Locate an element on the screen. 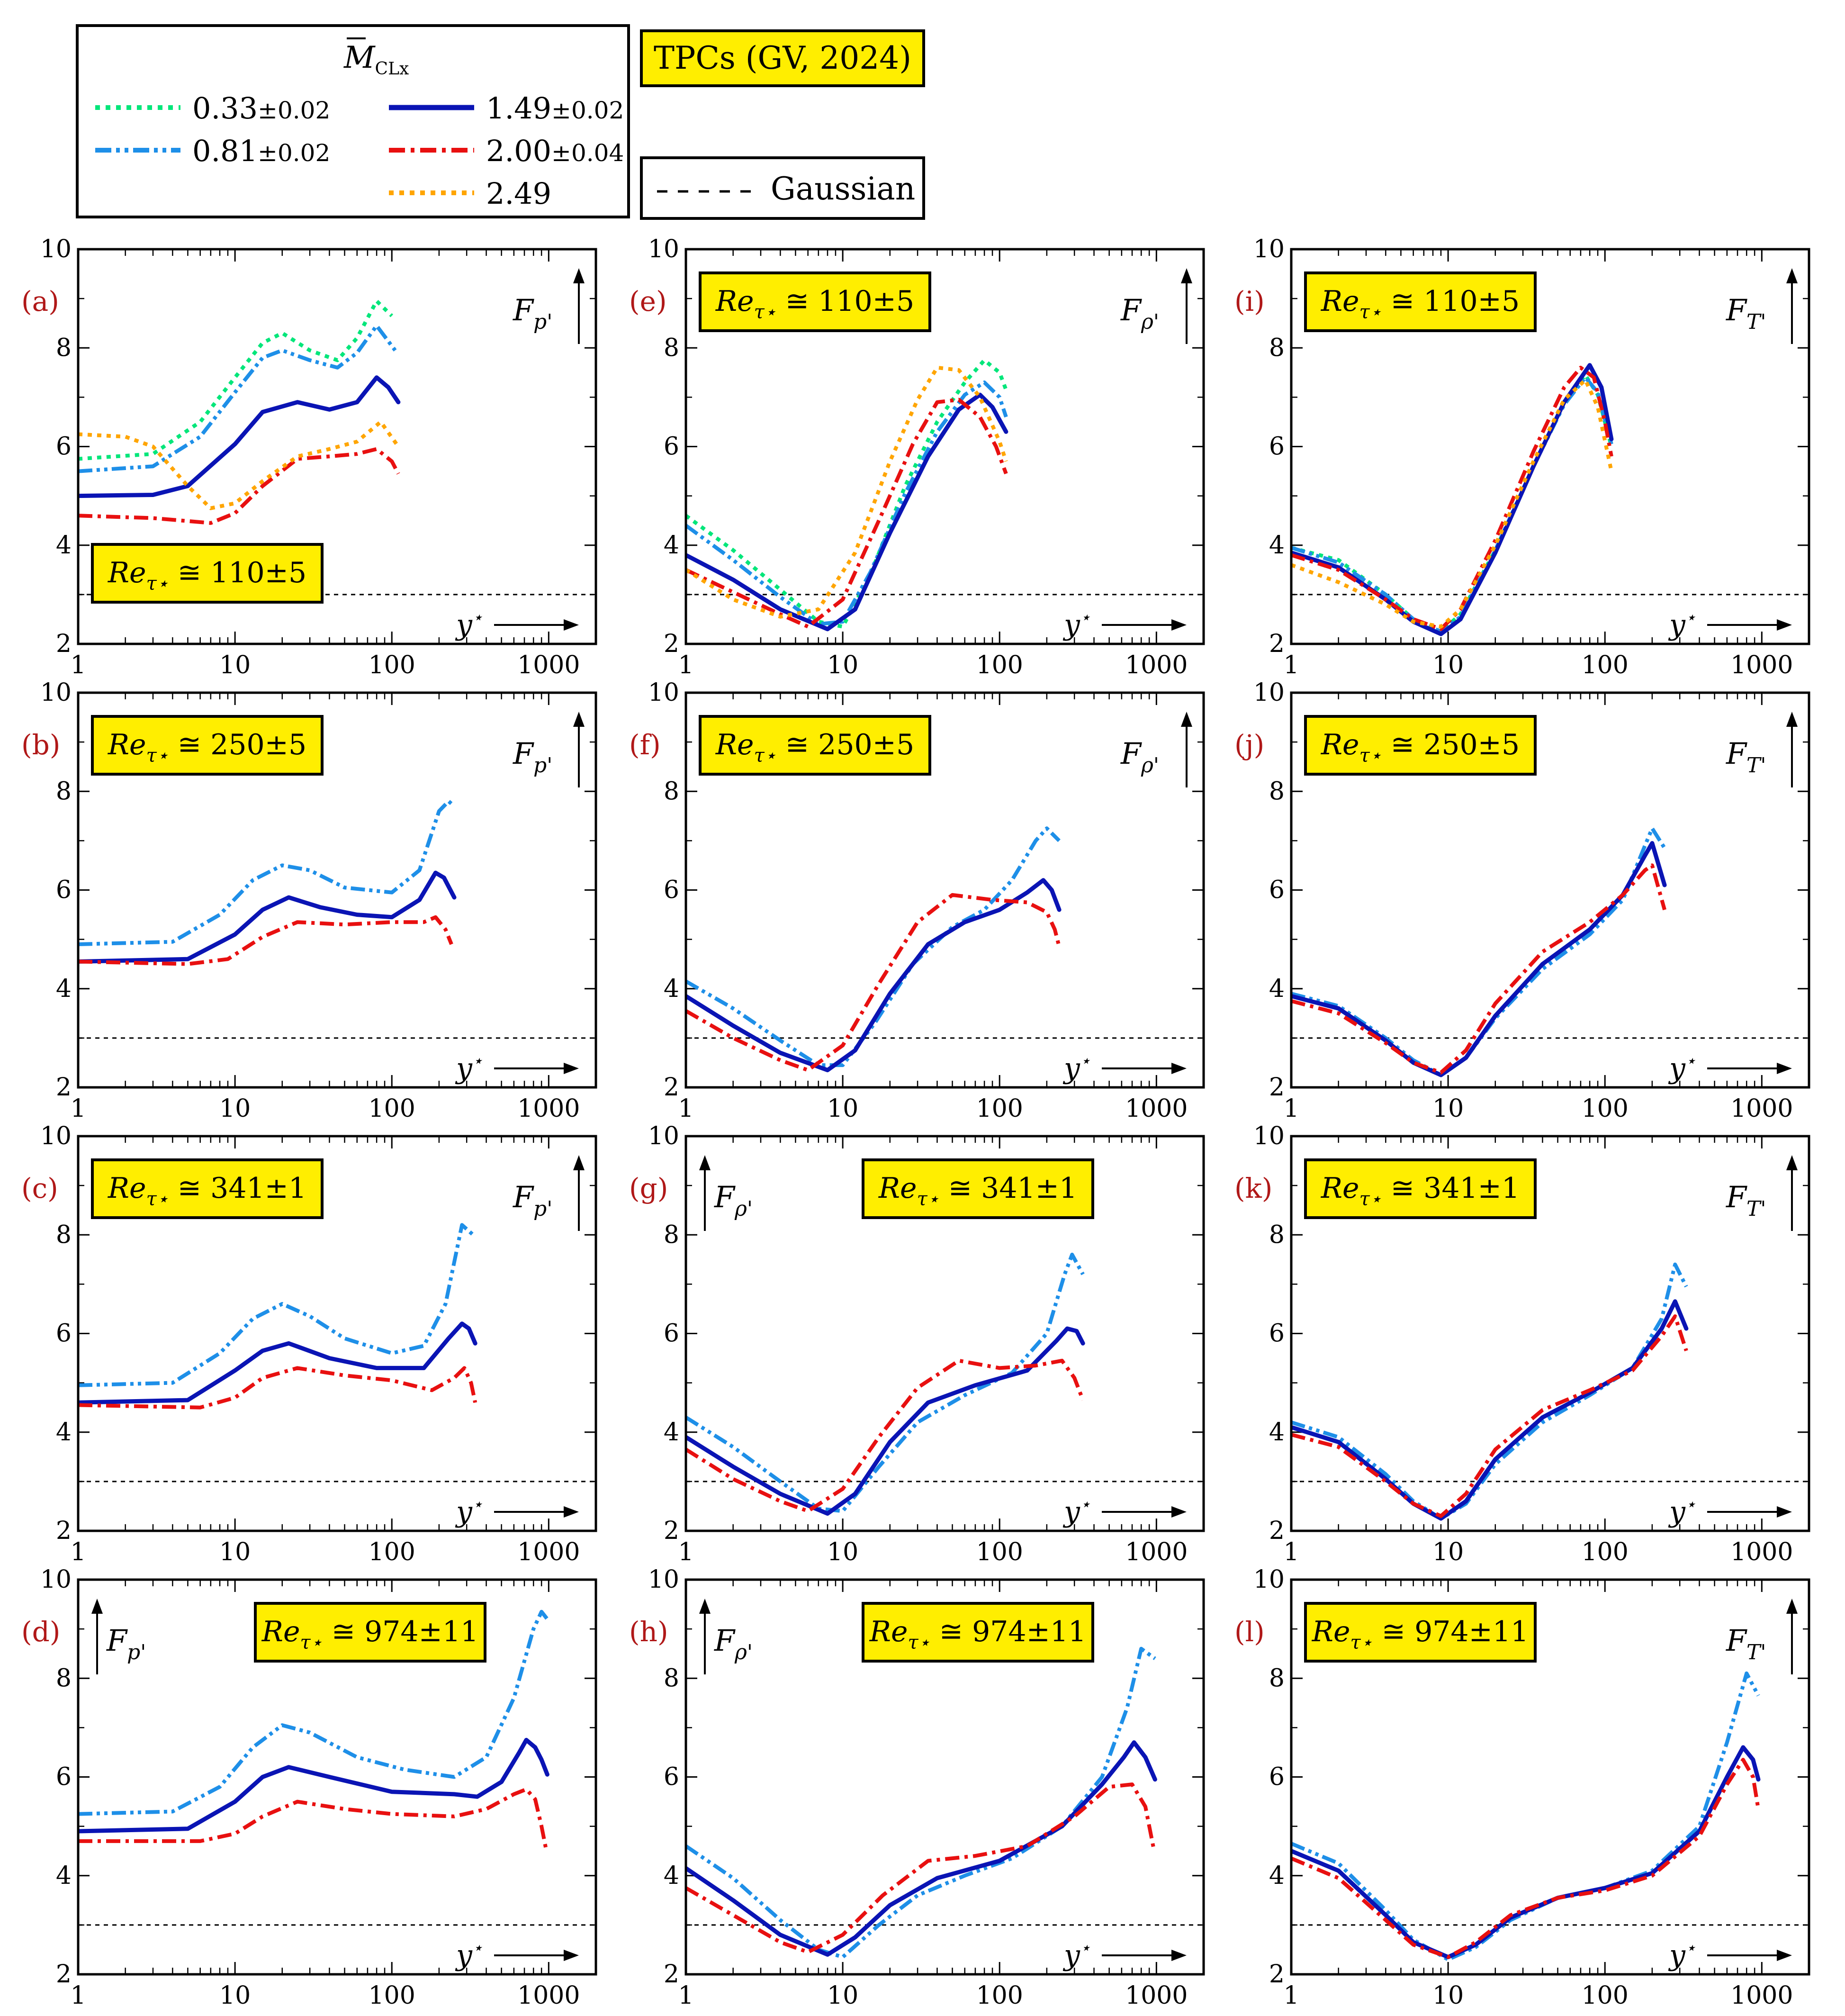 Image resolution: width=1845 pixels, height=2016 pixels. x-tick-label: 1 is located at coordinates (1291, 1995).